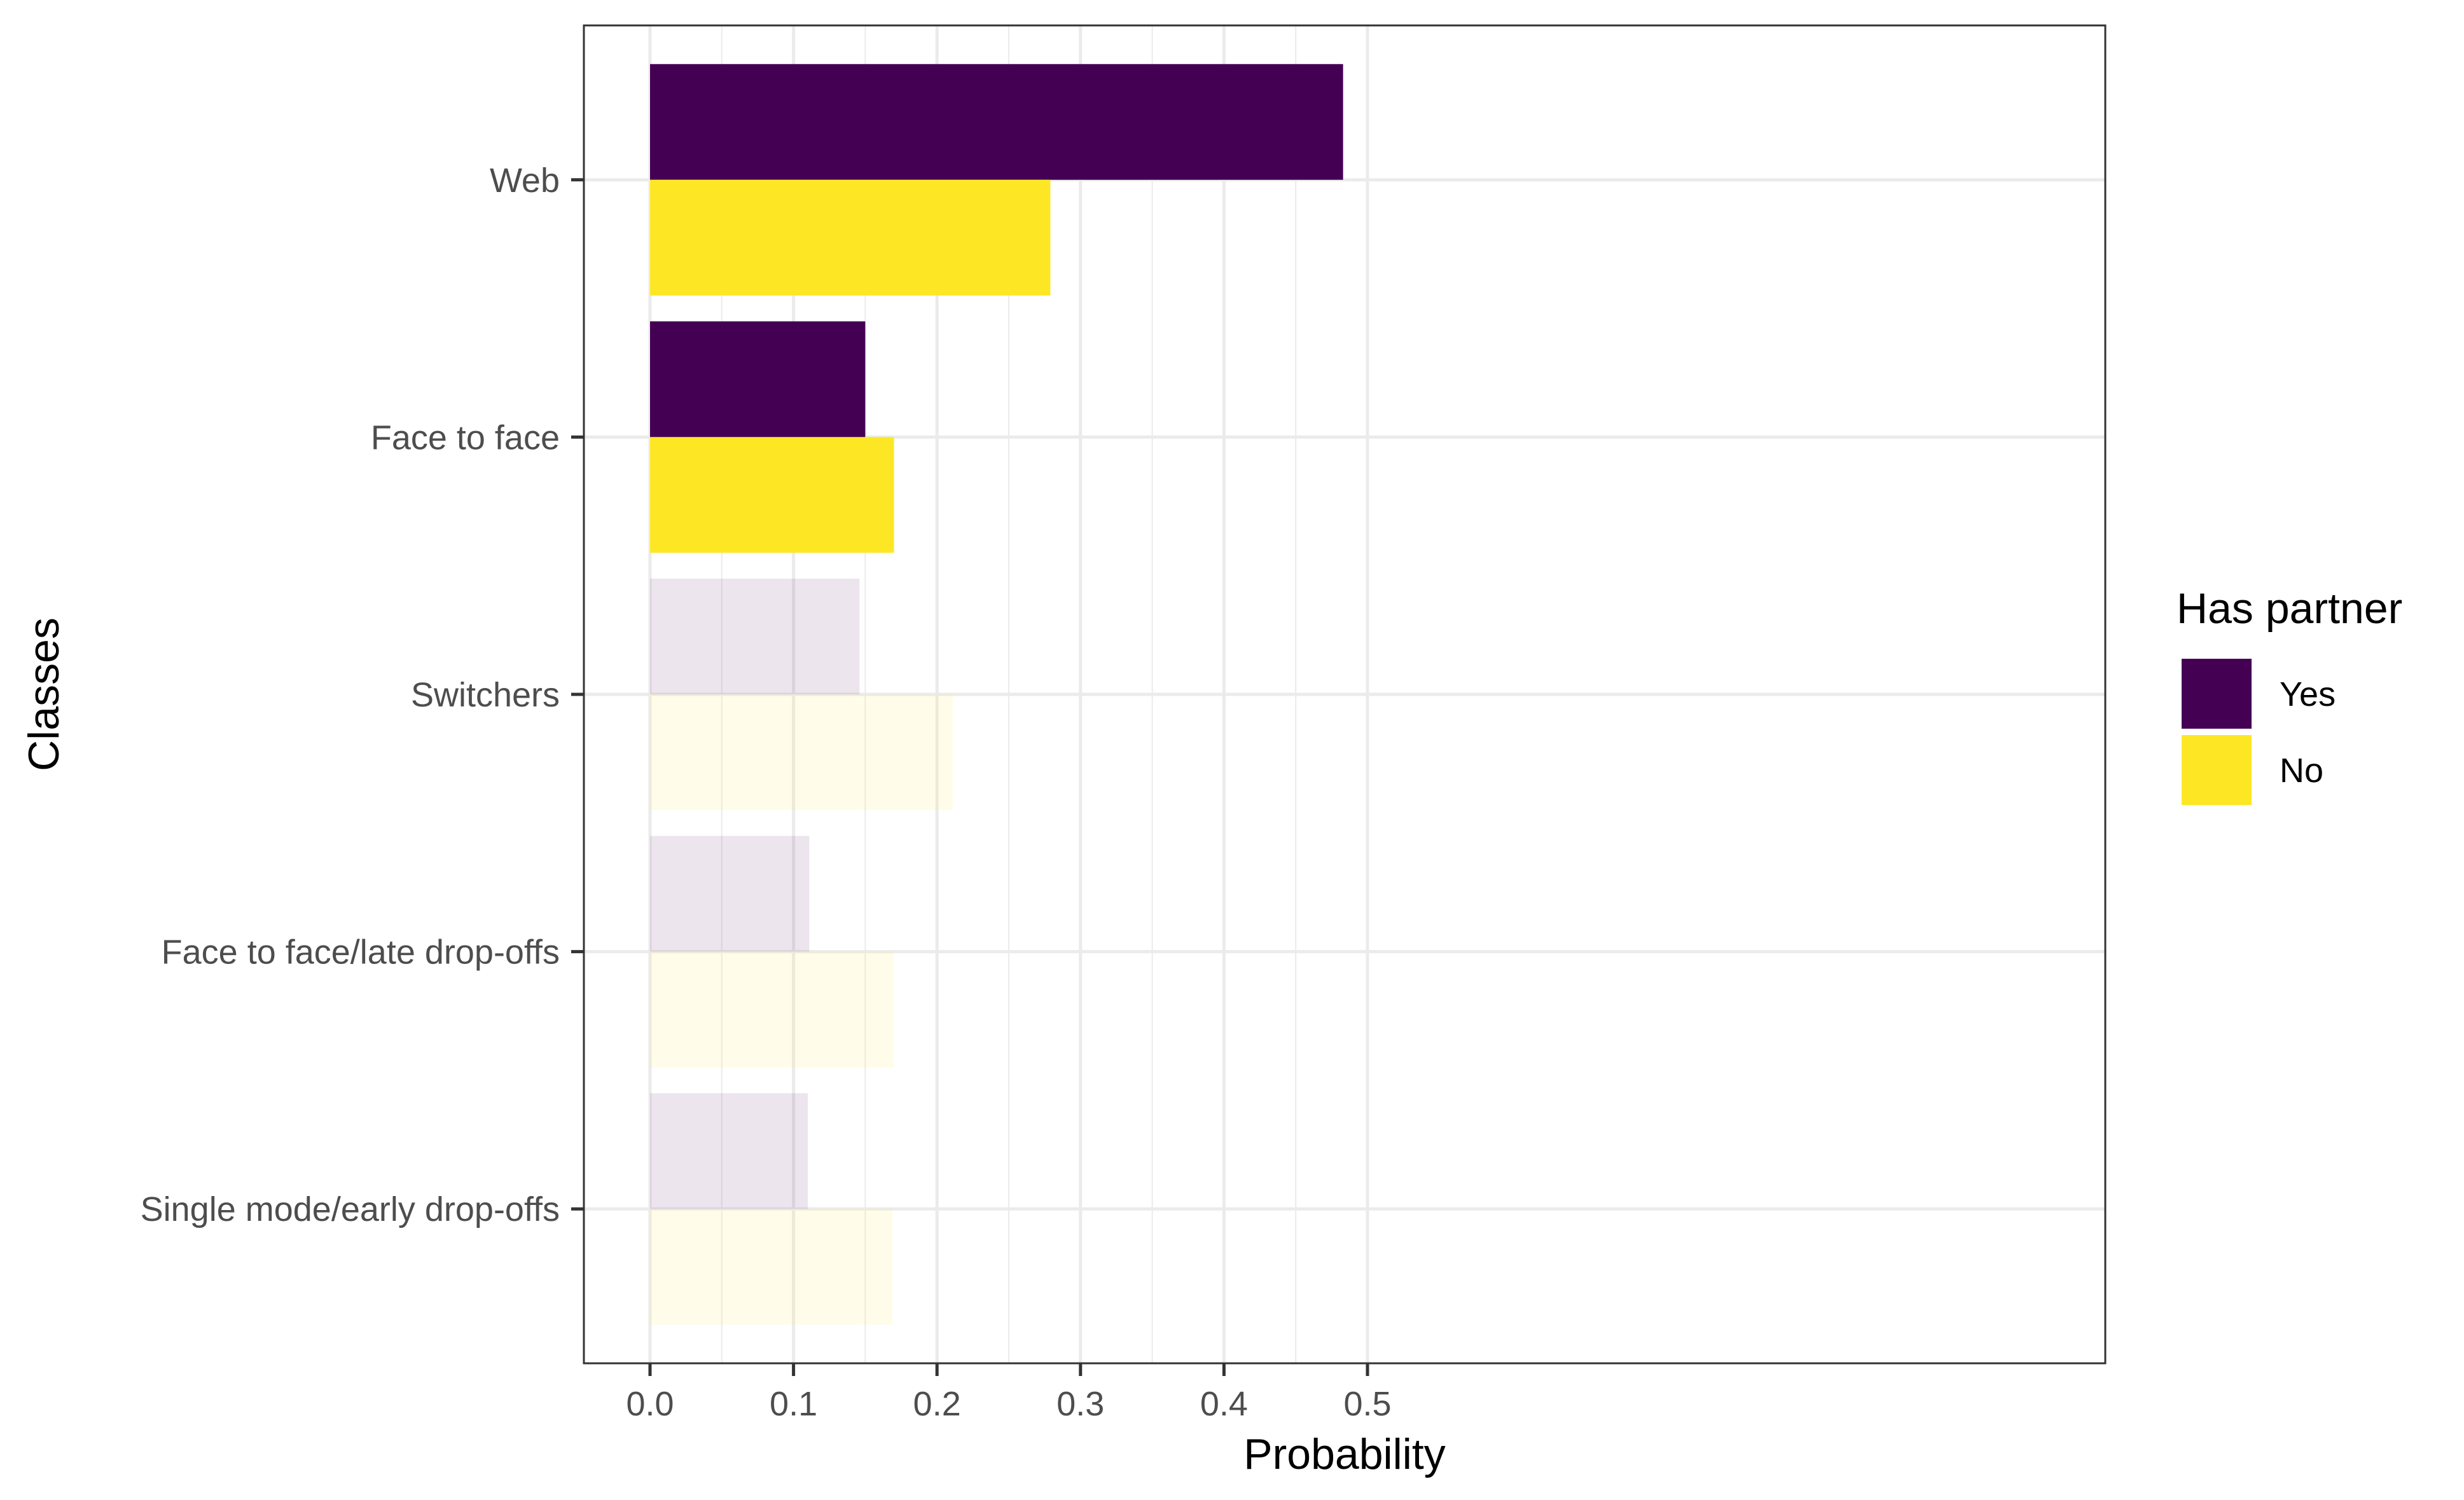 The height and width of the screenshot is (1500, 2464). I want to click on bar-no-face-to-face-late-drop-offs, so click(772, 1009).